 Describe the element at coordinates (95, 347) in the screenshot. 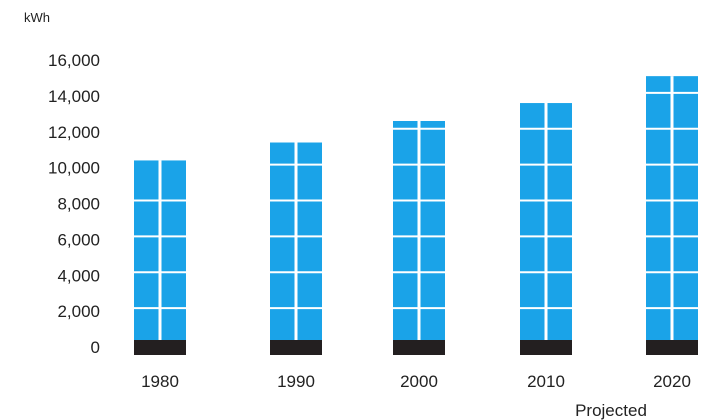

I see `y-tick-label: 0` at that location.